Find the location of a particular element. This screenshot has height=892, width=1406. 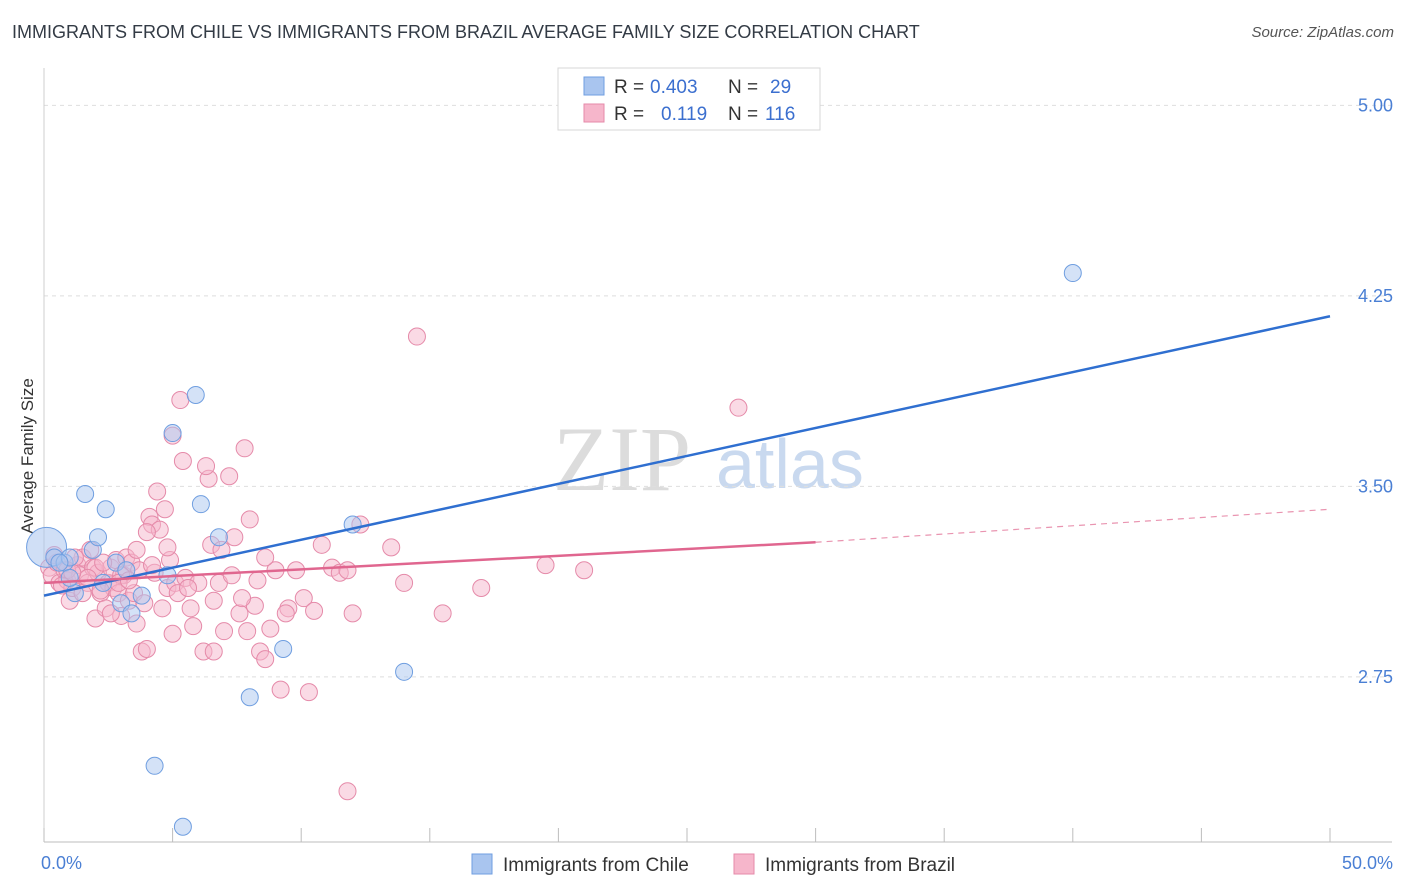

legend-n-value-chile: 29 is located at coordinates (780, 87).